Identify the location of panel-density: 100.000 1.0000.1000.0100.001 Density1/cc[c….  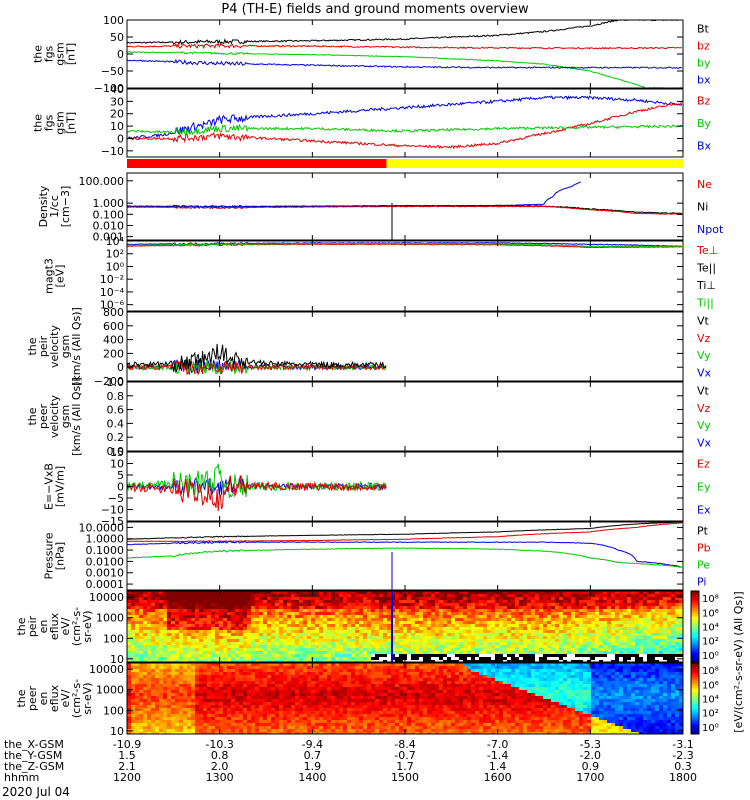
(380, 208).